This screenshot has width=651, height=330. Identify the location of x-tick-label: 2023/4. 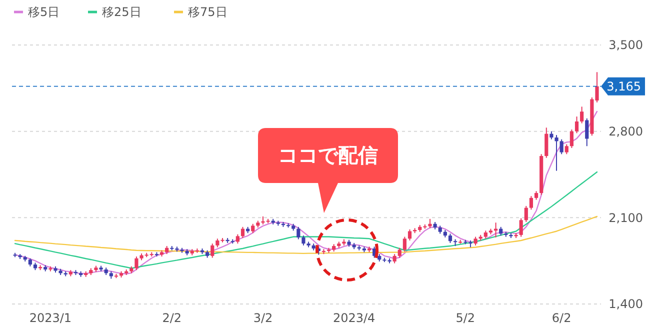
(354, 318).